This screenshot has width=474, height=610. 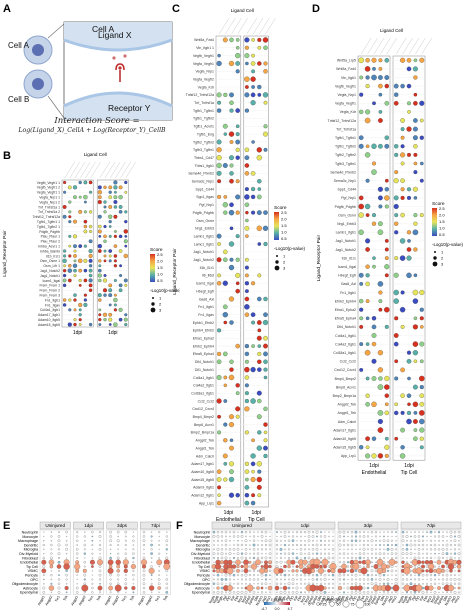 What do you see at coordinates (176, 9) in the screenshot?
I see `panel-c-label: C` at bounding box center [176, 9].